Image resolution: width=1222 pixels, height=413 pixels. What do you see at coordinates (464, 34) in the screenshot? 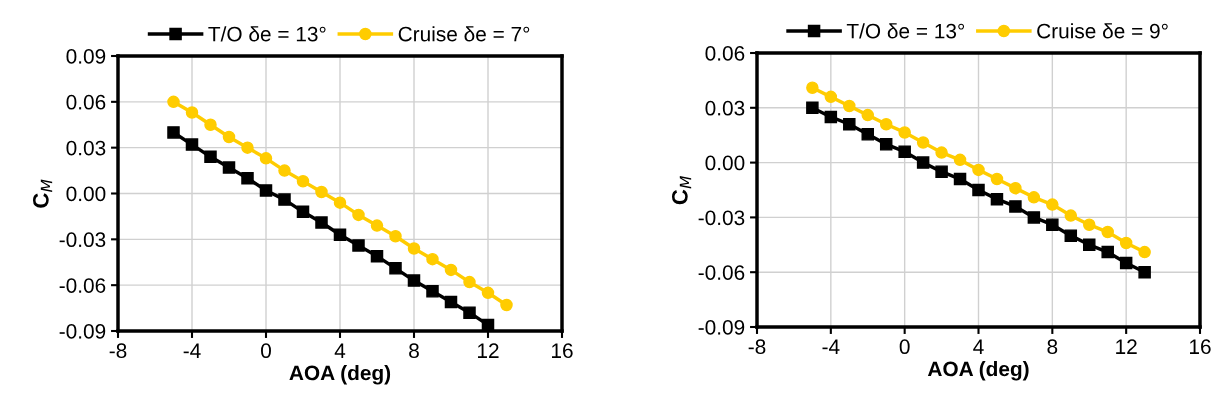
I see `legend-label: Cruise δe = 7°` at bounding box center [464, 34].